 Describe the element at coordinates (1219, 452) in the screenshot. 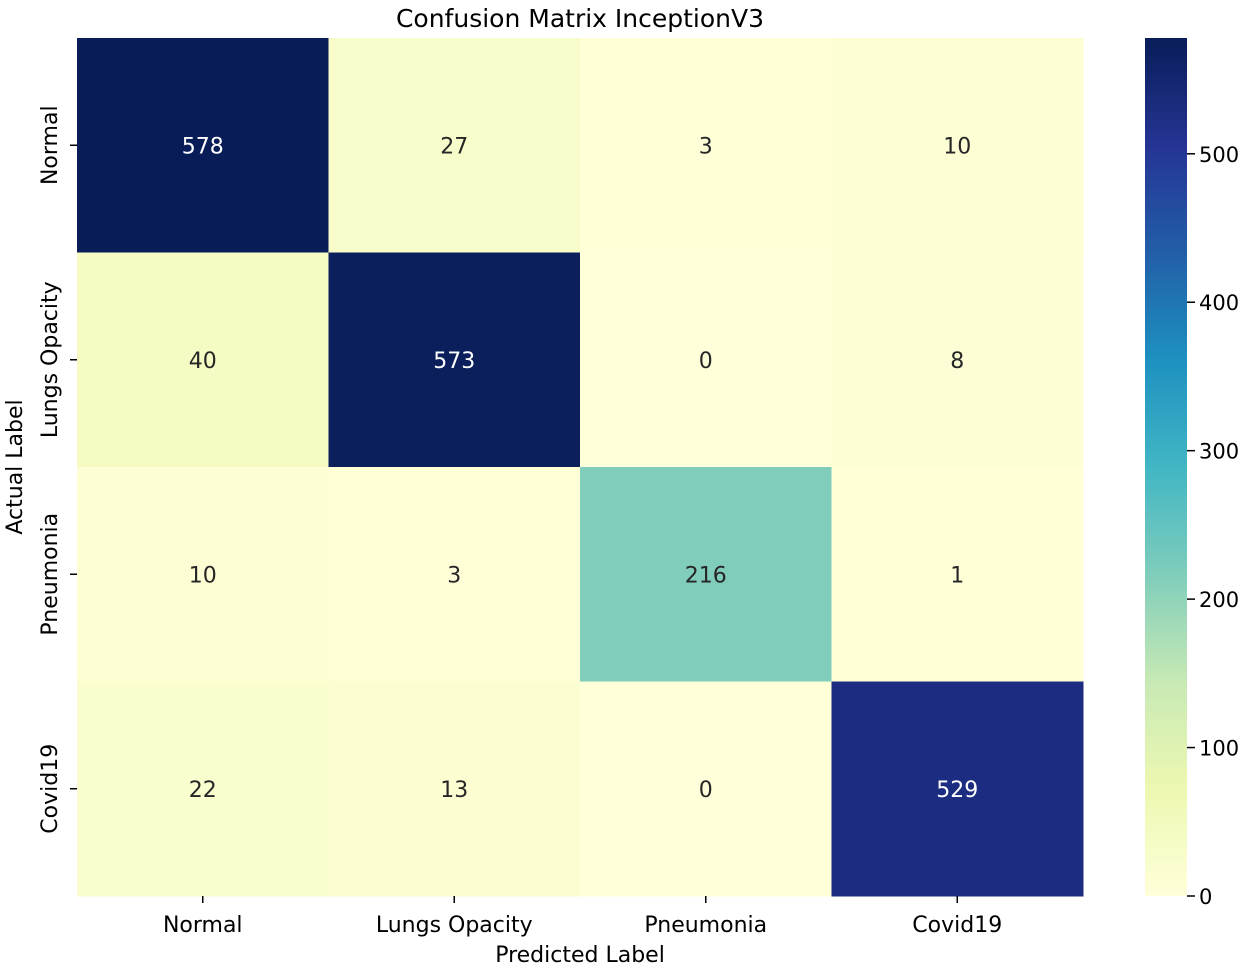

I see `colorbar-tick-label: 300` at that location.